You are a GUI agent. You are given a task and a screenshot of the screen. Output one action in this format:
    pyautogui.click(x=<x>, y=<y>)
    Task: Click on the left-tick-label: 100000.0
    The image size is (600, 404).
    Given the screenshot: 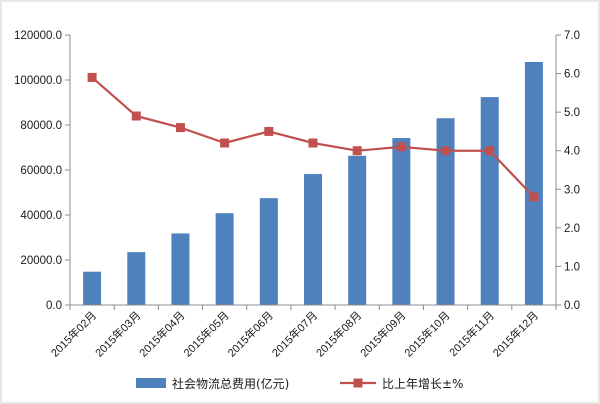 What is the action you would take?
    pyautogui.click(x=38, y=81)
    